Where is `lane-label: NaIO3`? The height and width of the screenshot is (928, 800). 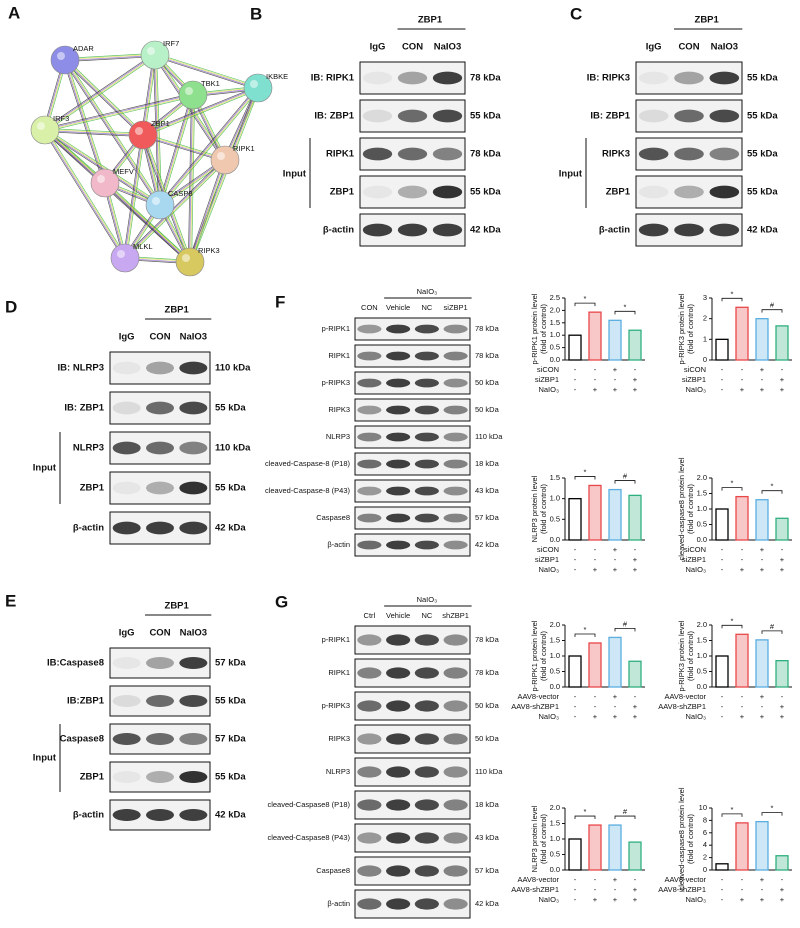 lane-label: NaIO3 is located at coordinates (724, 47).